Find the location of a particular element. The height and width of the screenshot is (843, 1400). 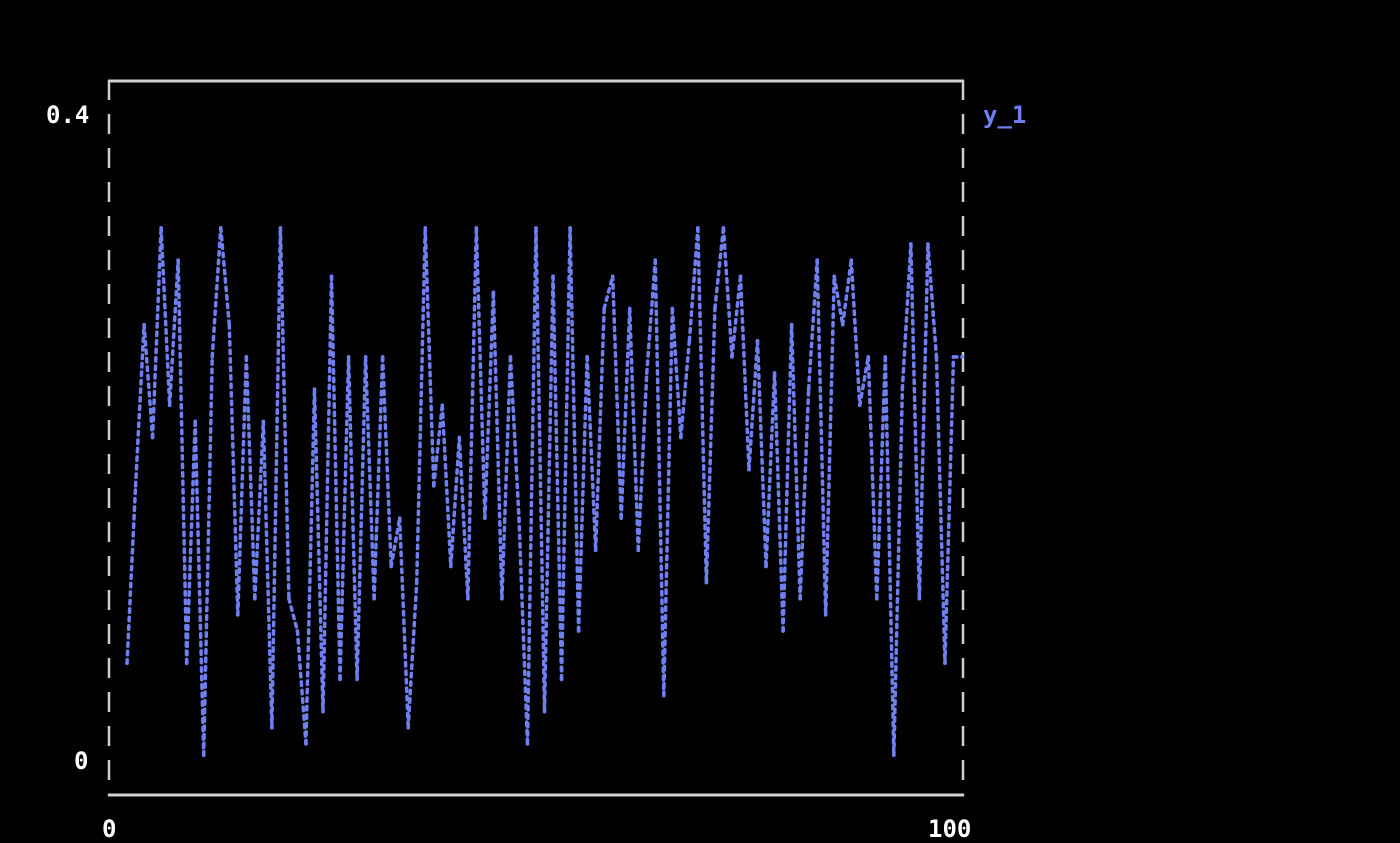

x-tick-label-min: 0 is located at coordinates (109, 829).